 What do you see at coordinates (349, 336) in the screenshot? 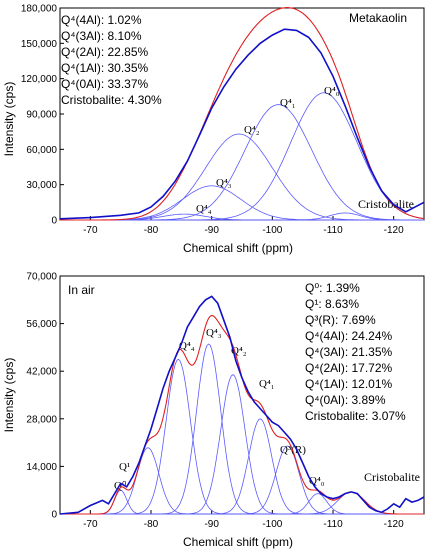
I see `annotation-line: Q⁴(4Al): 24.24%` at bounding box center [349, 336].